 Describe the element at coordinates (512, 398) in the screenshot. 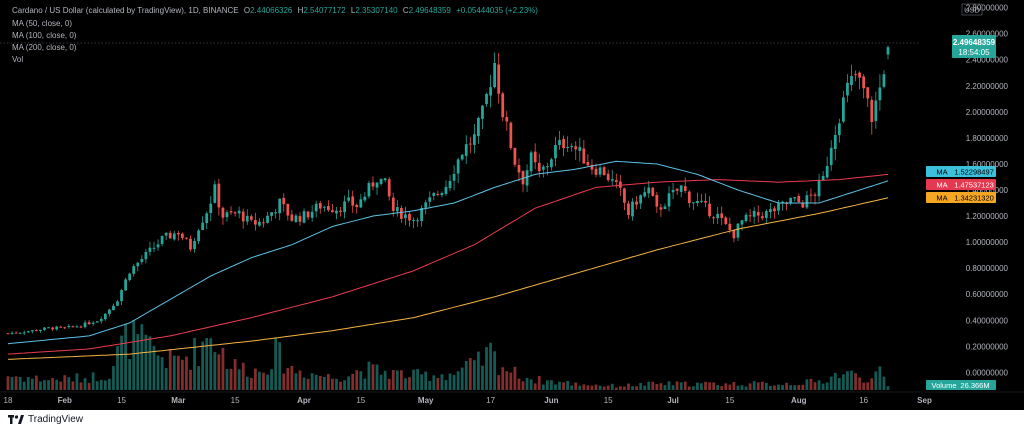

I see `time-axis: 18 Feb 15 Mar 15 Apr 15 May 17 Jun 15 Jul 15 Aug 16 Sep` at that location.